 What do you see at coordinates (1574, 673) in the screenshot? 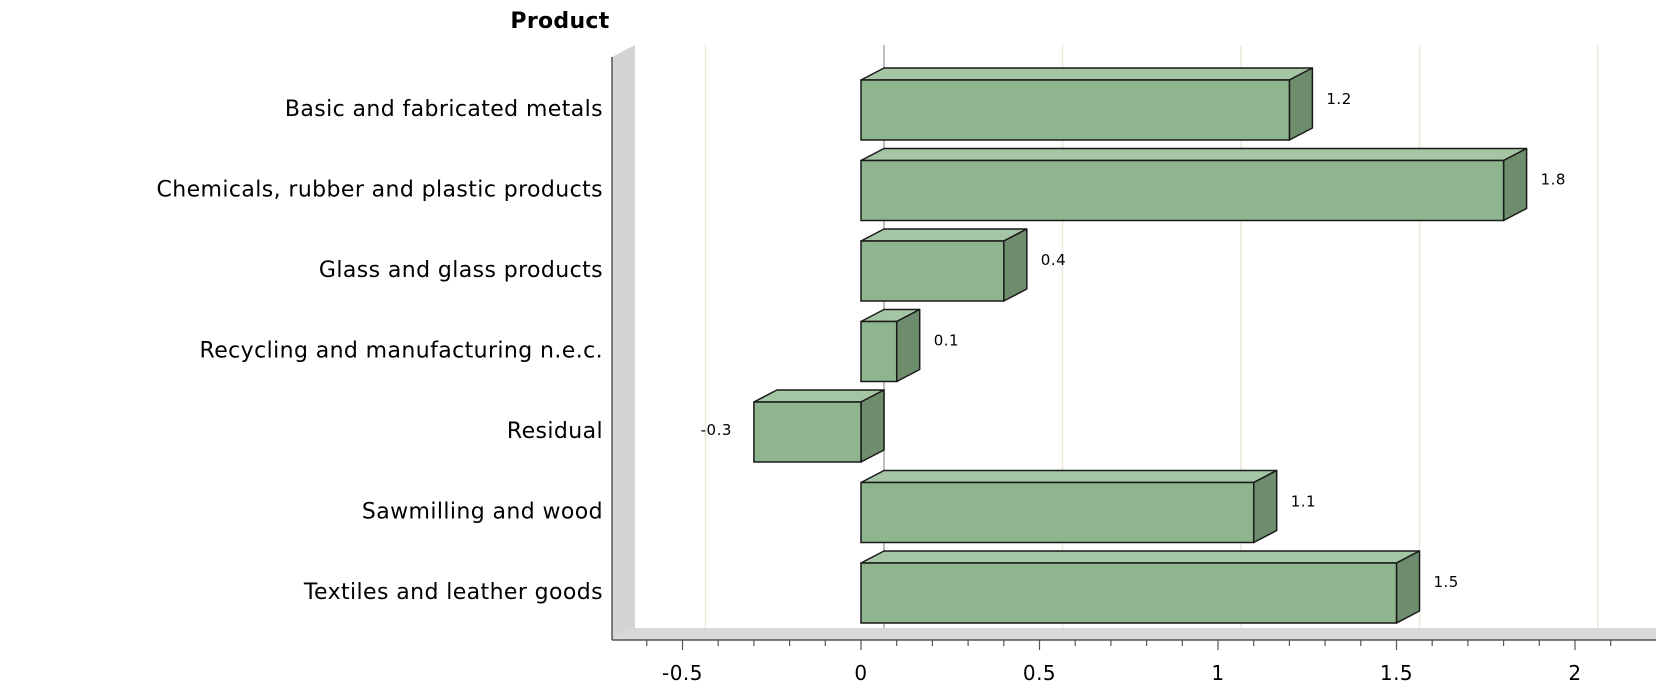
I see `x-tick-label: 2` at bounding box center [1574, 673].